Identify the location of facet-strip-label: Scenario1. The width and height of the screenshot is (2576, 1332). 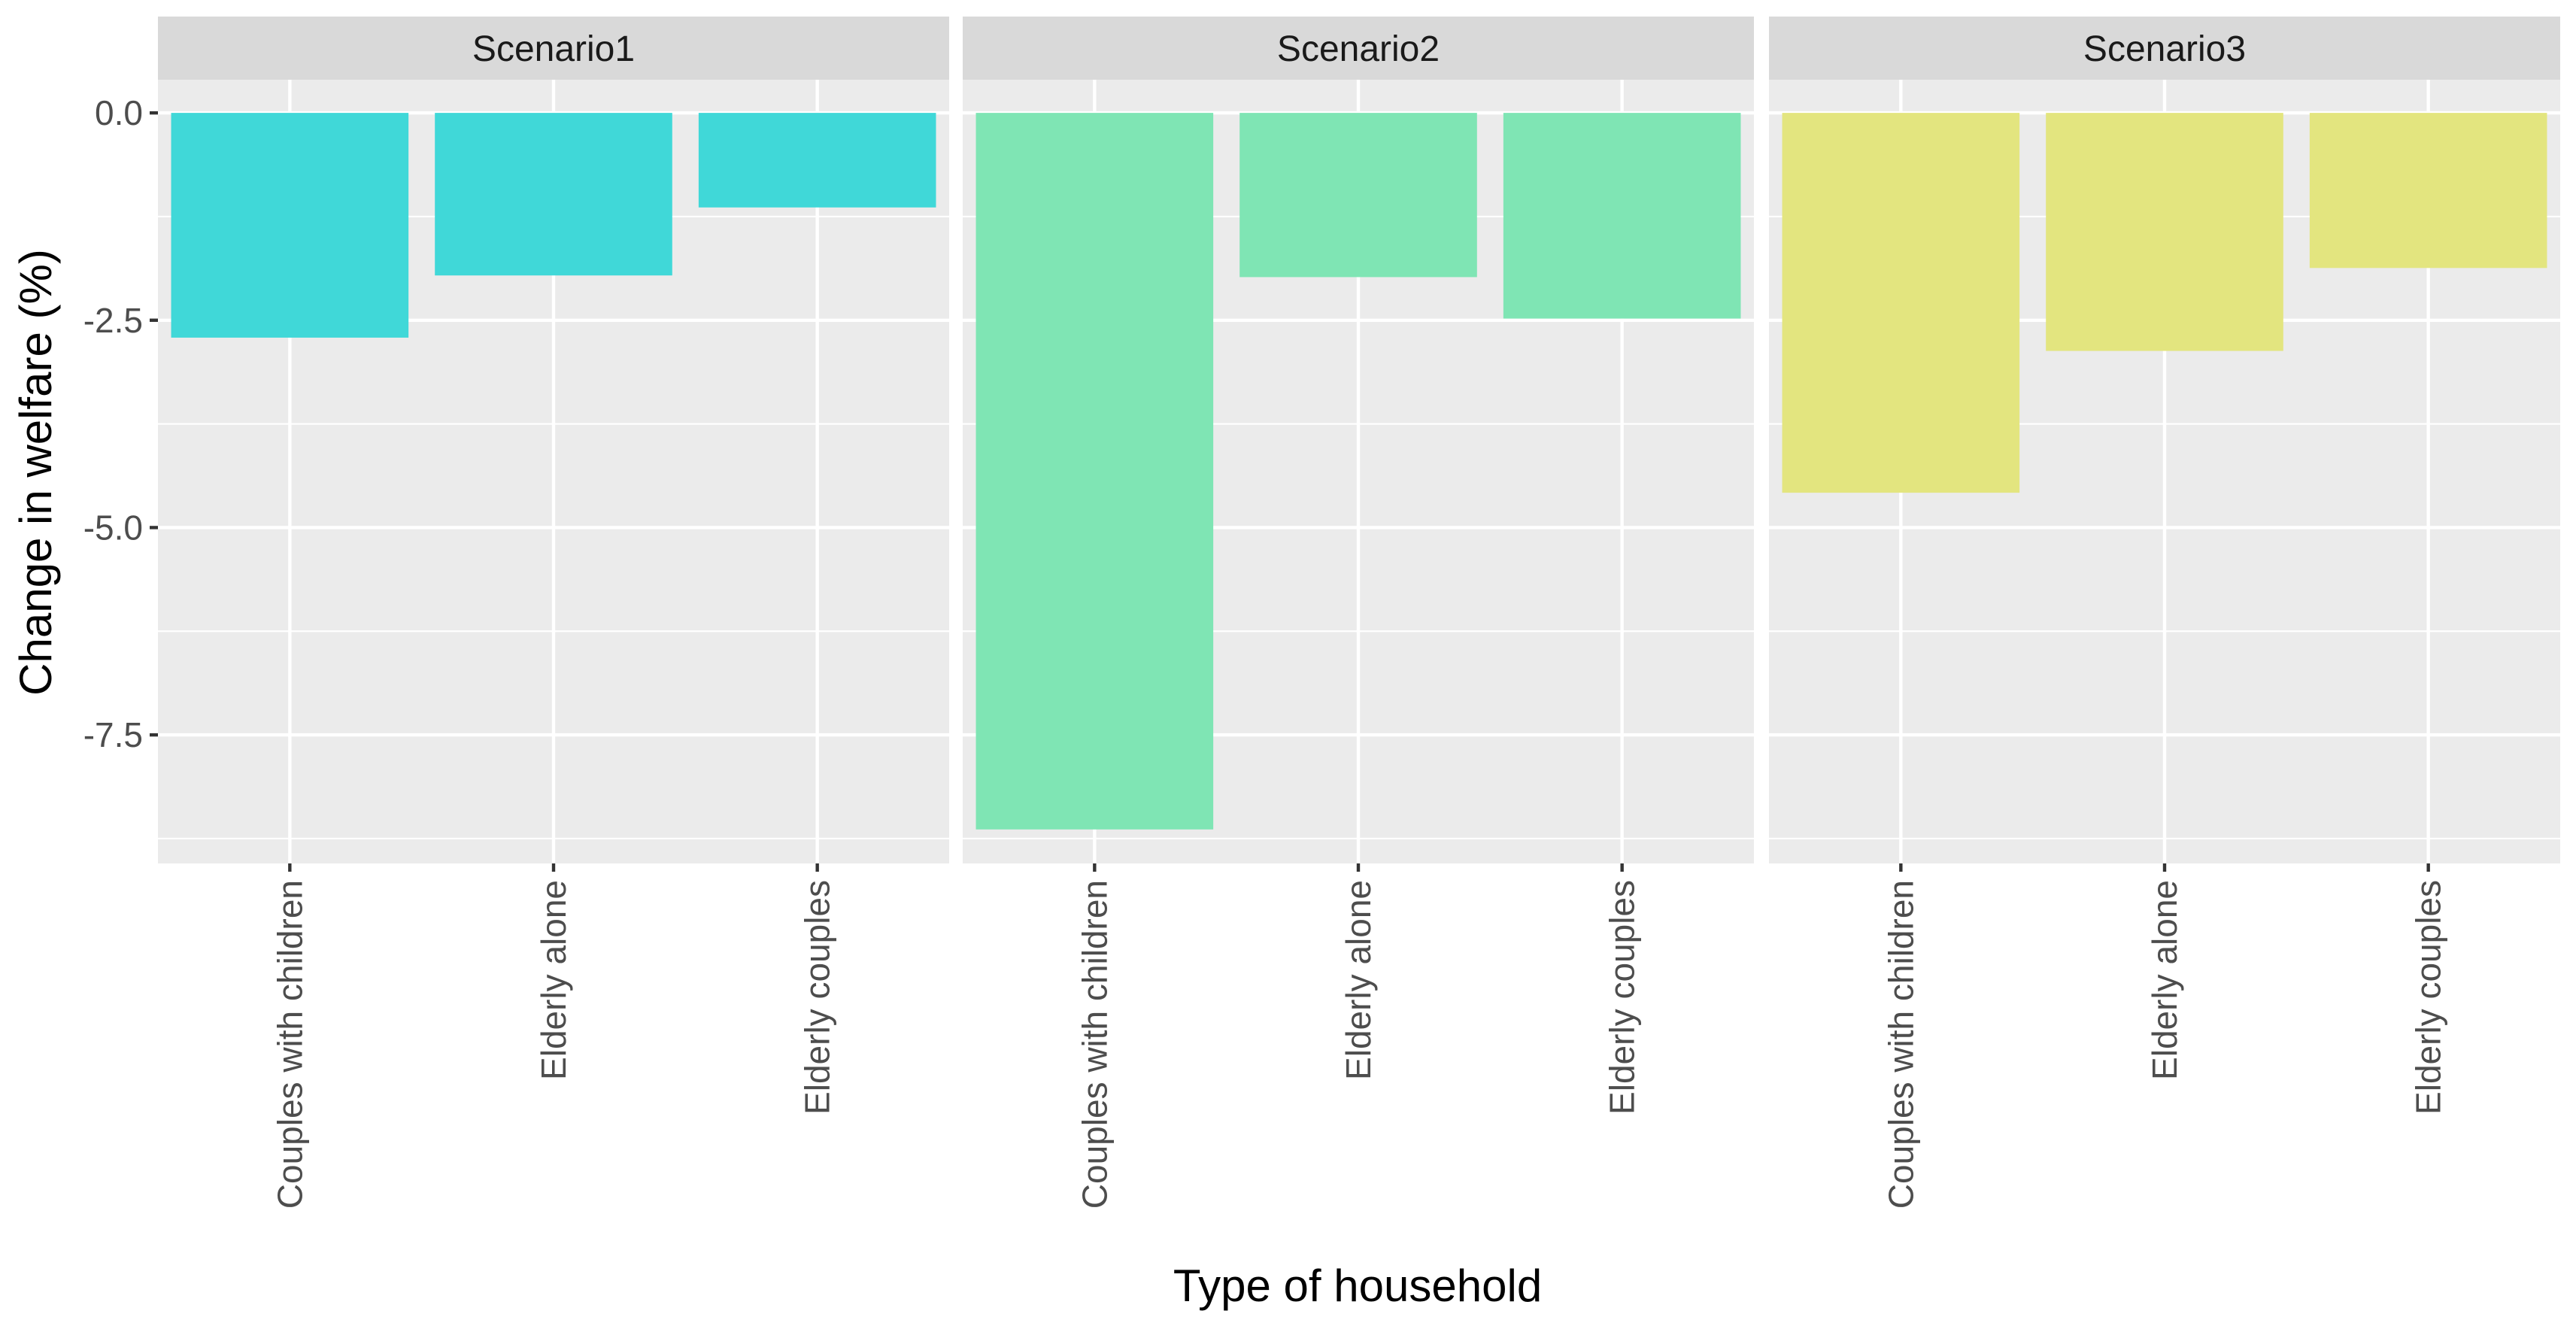
(553, 49).